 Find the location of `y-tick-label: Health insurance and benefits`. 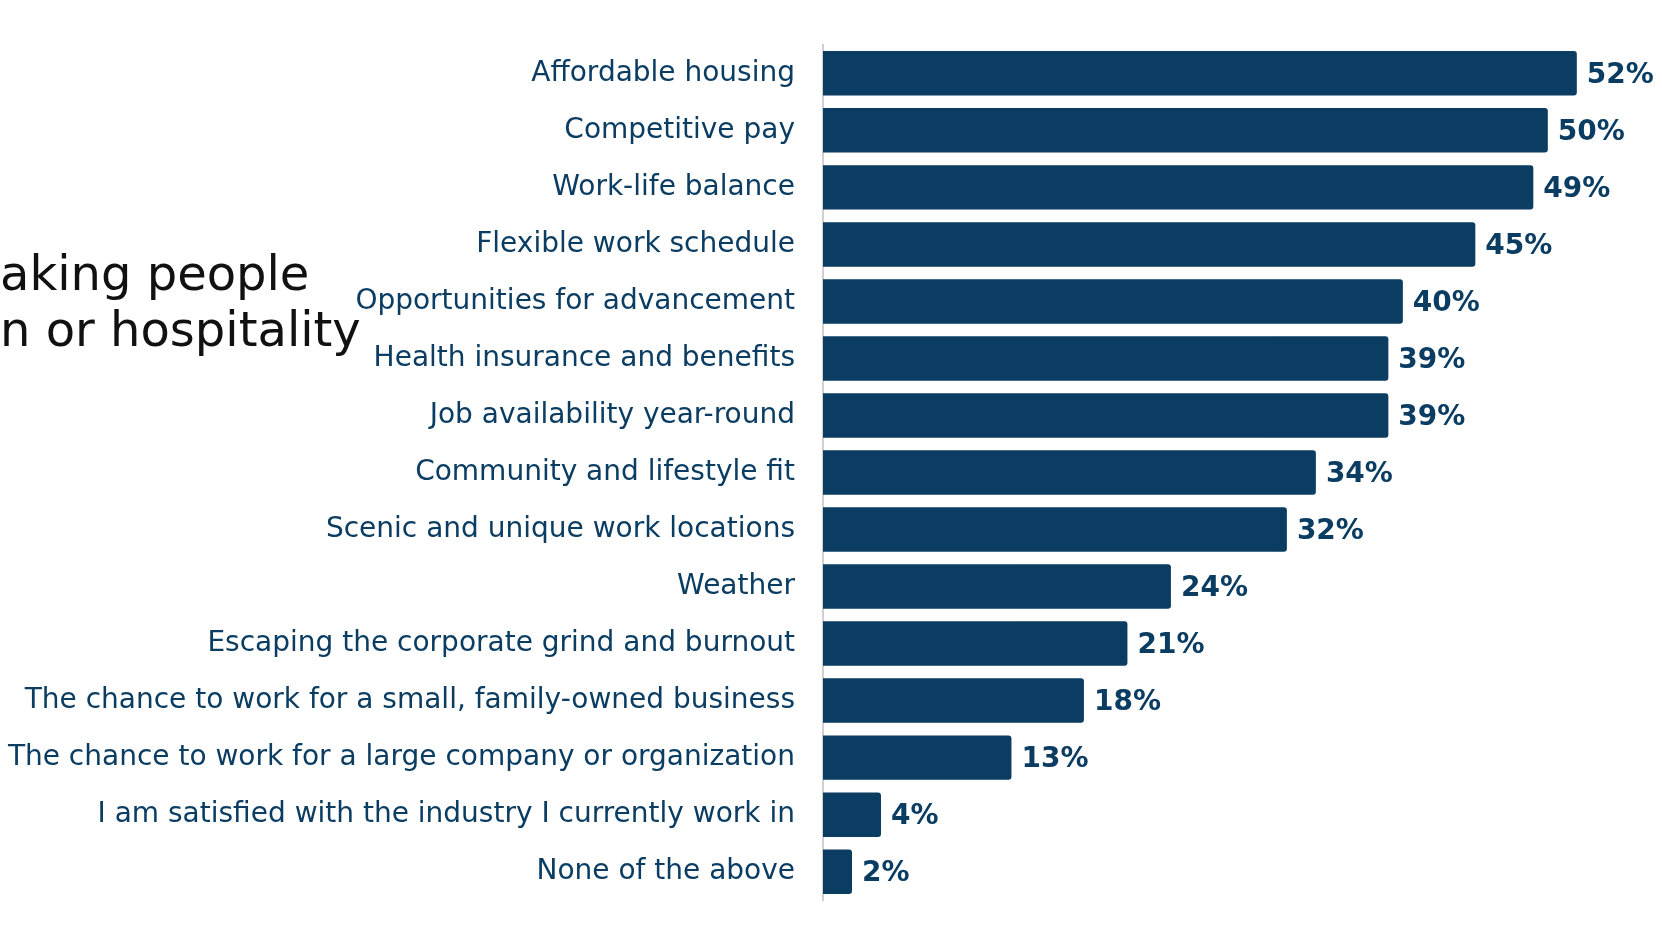

y-tick-label: Health insurance and benefits is located at coordinates (584, 356).